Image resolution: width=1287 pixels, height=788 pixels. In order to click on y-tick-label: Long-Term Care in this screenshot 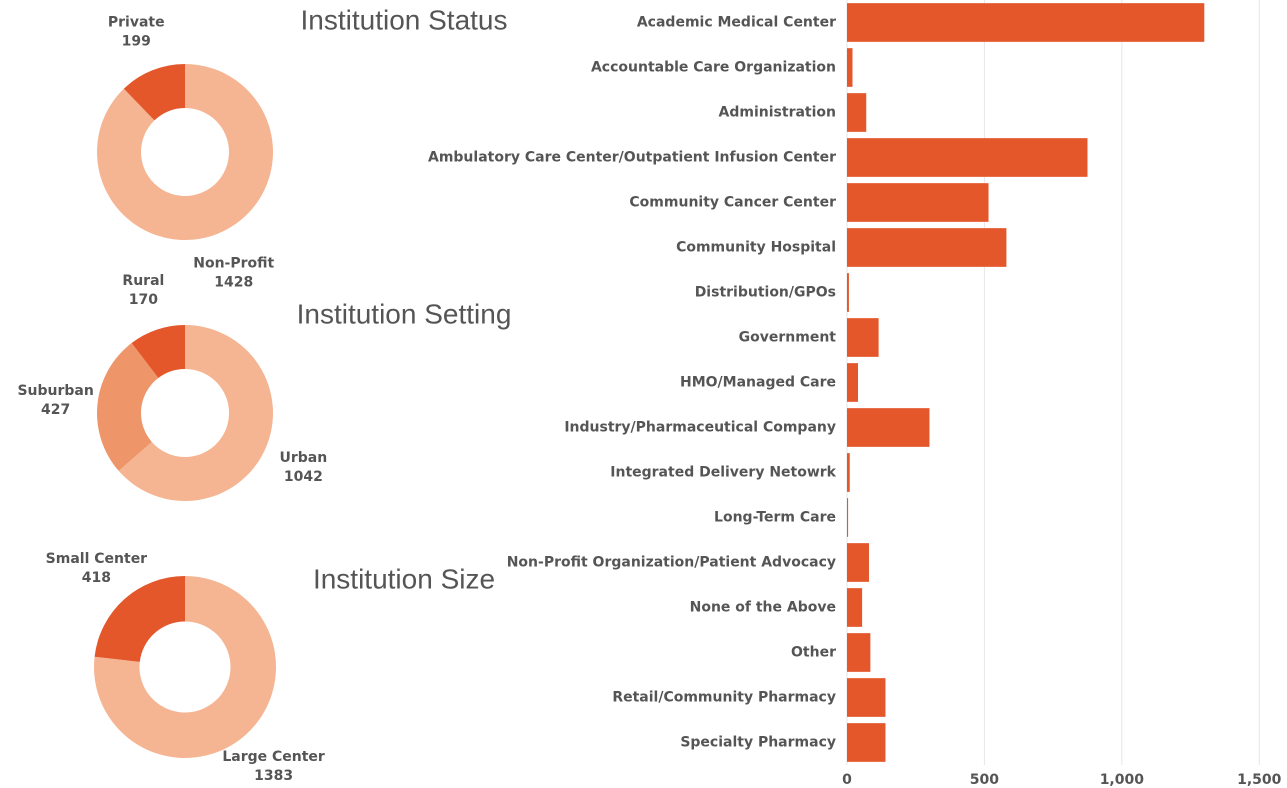, I will do `click(775, 518)`.